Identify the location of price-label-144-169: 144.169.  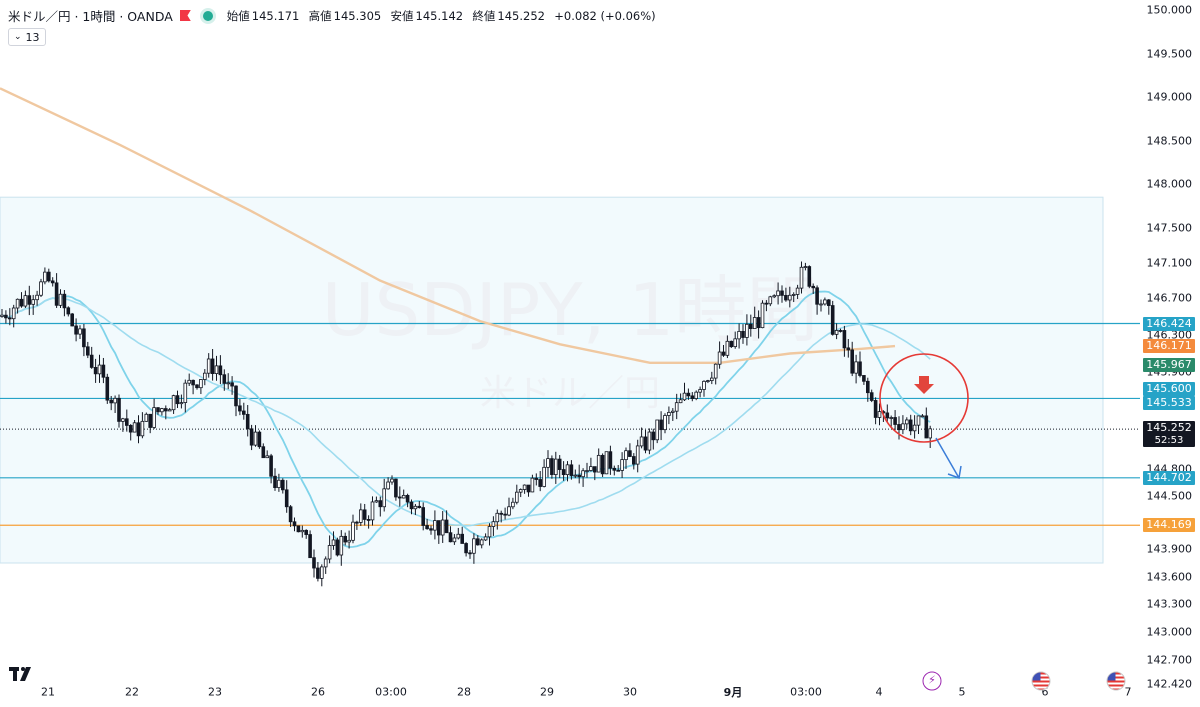
(1169, 525).